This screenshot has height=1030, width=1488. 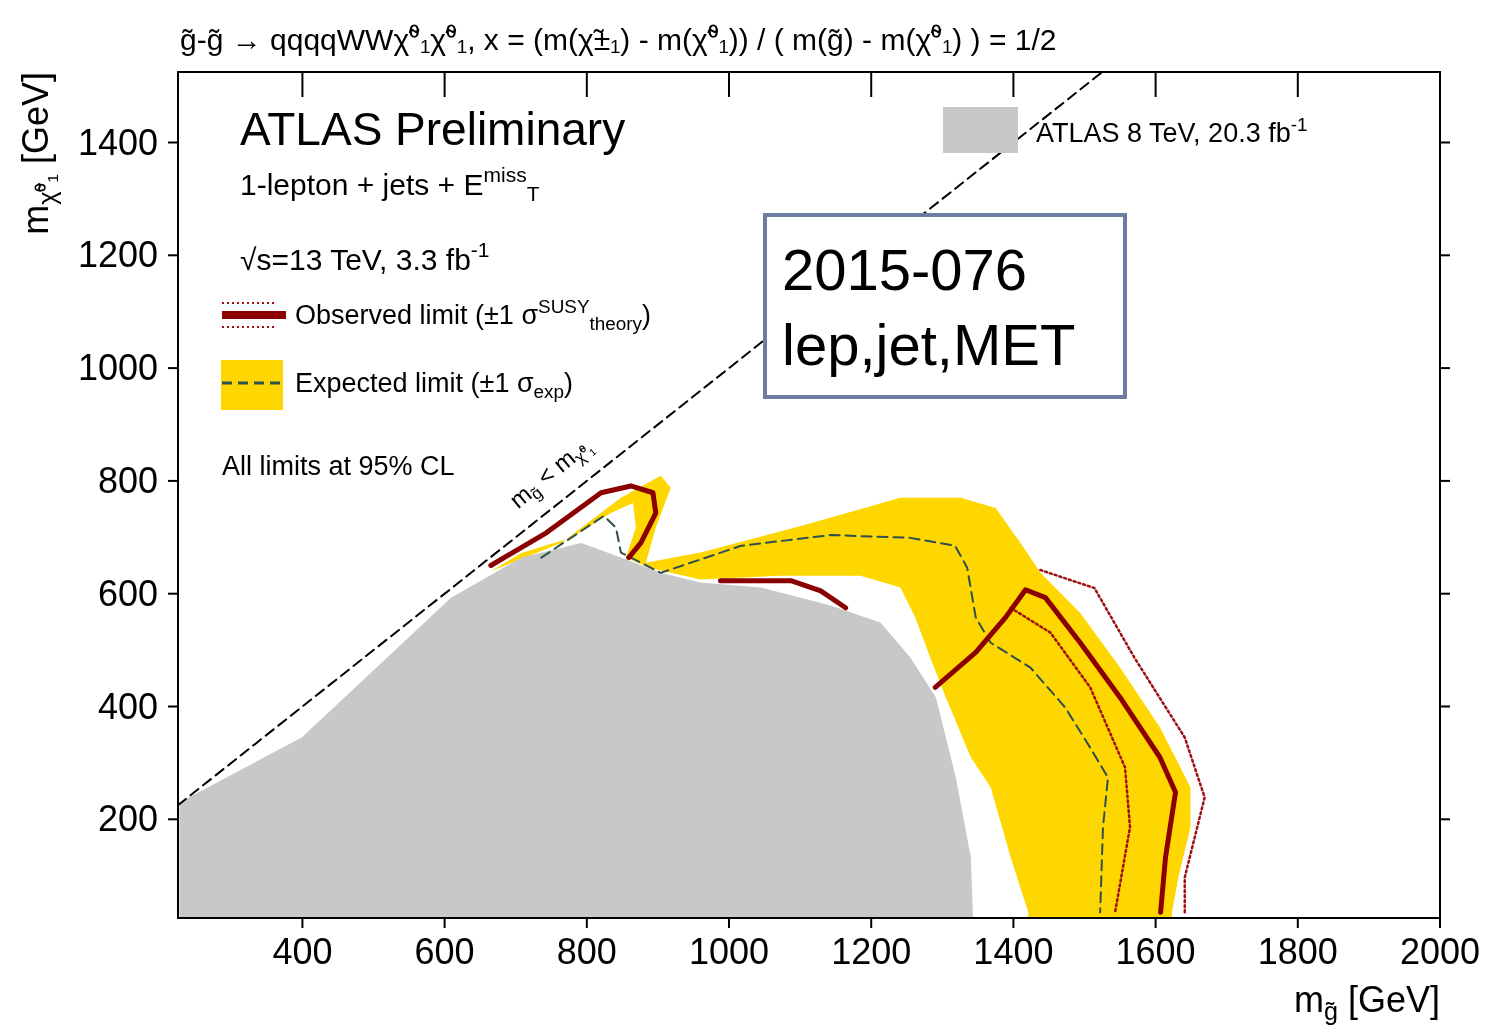 I want to click on annotation: ATLAS Preliminary, so click(x=433, y=129).